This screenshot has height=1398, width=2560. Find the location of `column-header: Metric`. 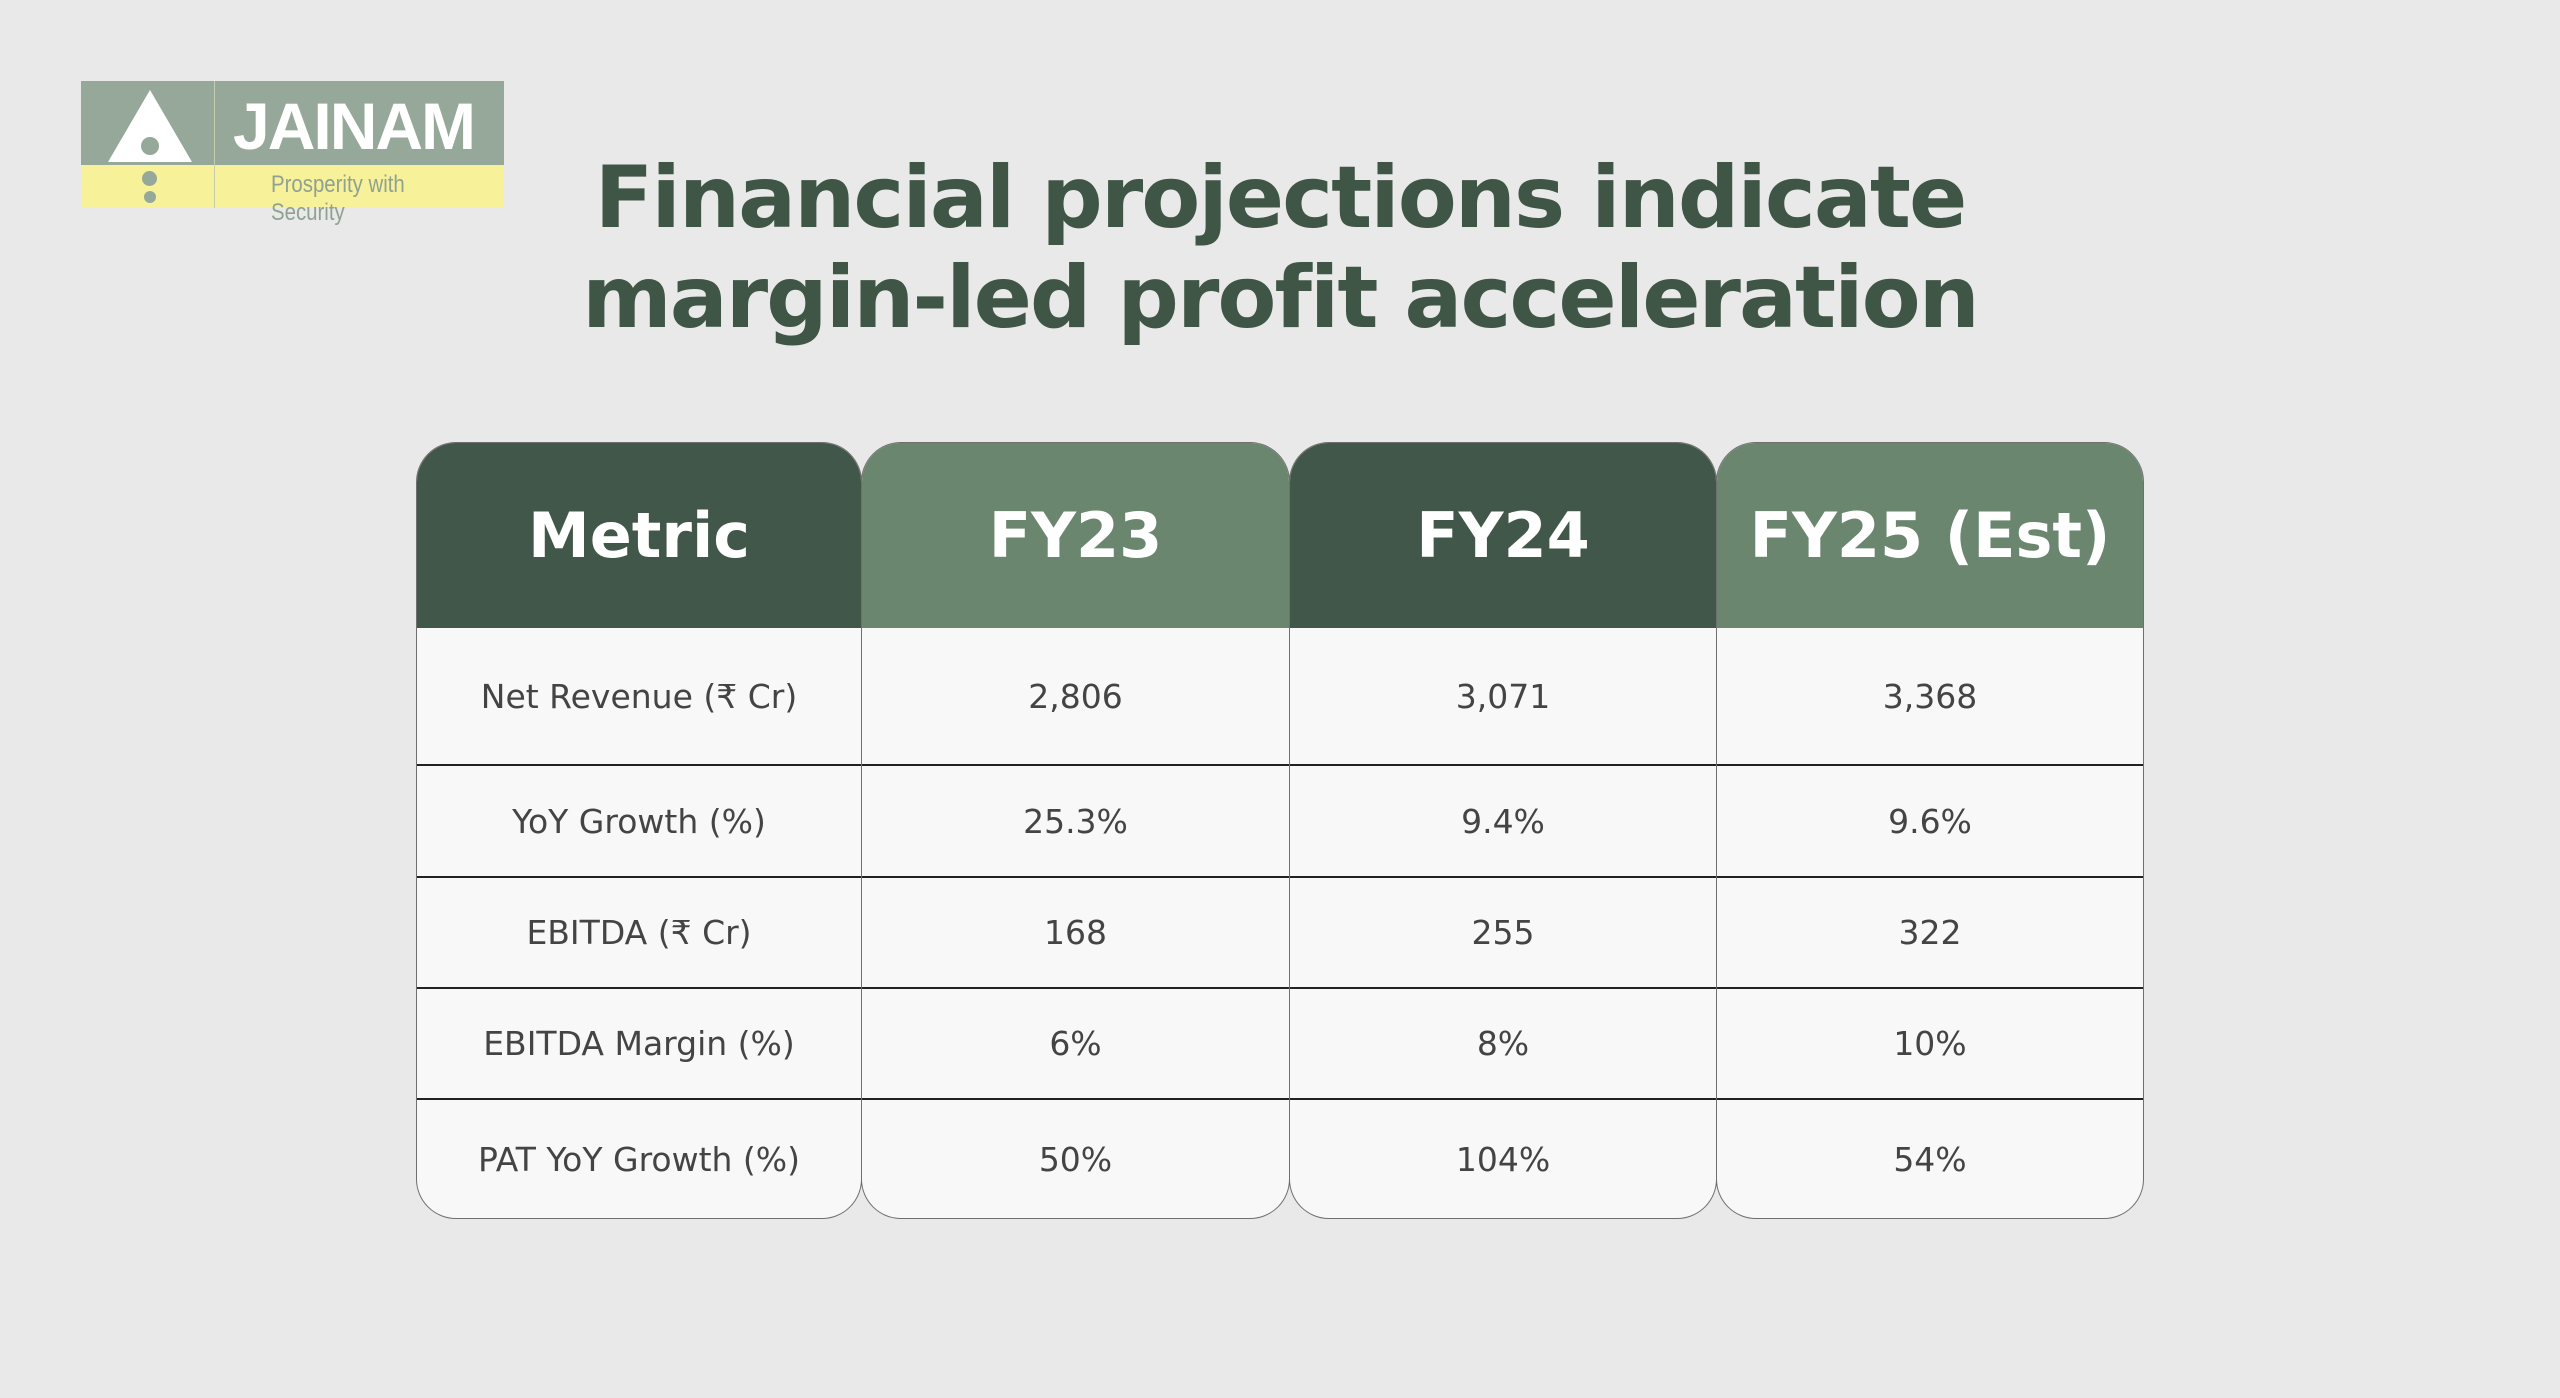

column-header: Metric is located at coordinates (639, 535).